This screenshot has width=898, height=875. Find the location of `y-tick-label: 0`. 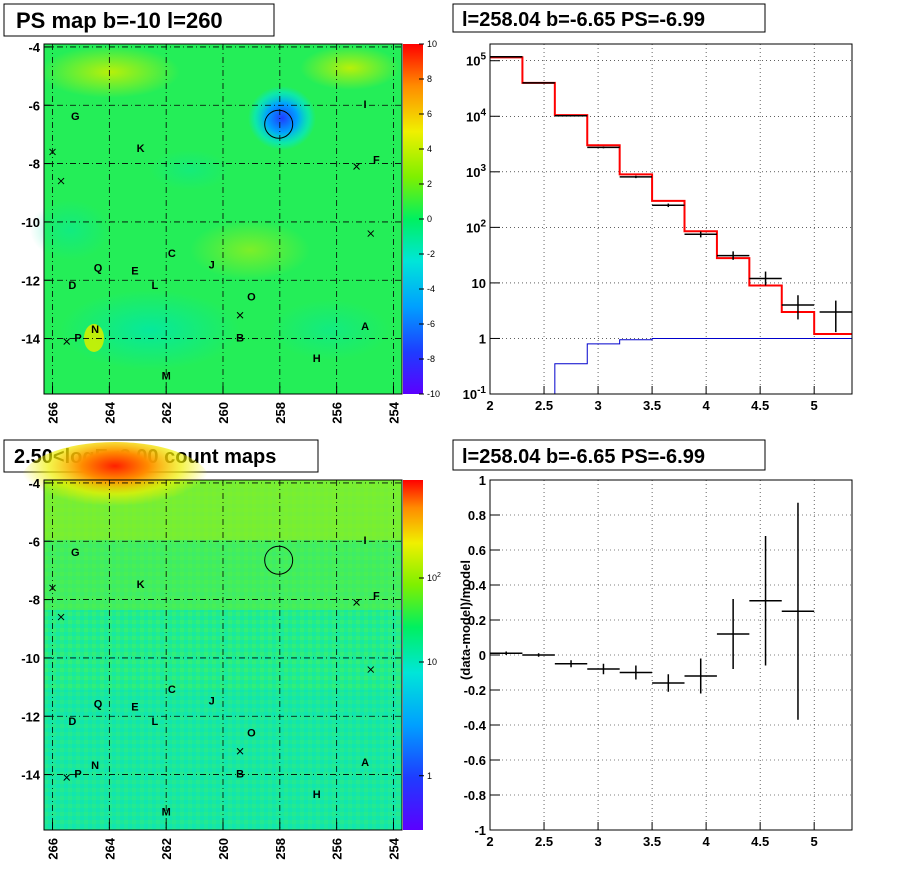

y-tick-label: 0 is located at coordinates (482, 655).